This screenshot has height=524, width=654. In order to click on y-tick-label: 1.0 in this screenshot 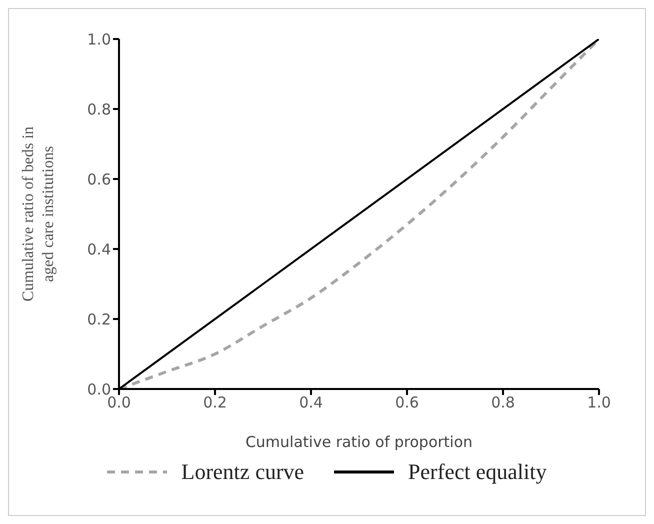, I will do `click(99, 39)`.